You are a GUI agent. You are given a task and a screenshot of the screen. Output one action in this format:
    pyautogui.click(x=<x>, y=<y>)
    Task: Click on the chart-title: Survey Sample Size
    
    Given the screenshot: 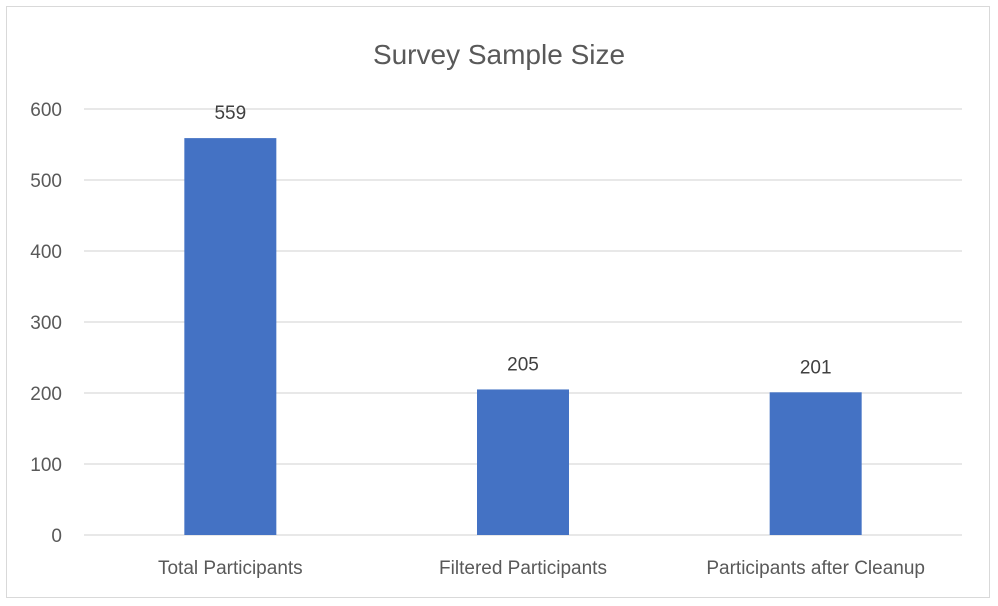 What is the action you would take?
    pyautogui.click(x=499, y=54)
    